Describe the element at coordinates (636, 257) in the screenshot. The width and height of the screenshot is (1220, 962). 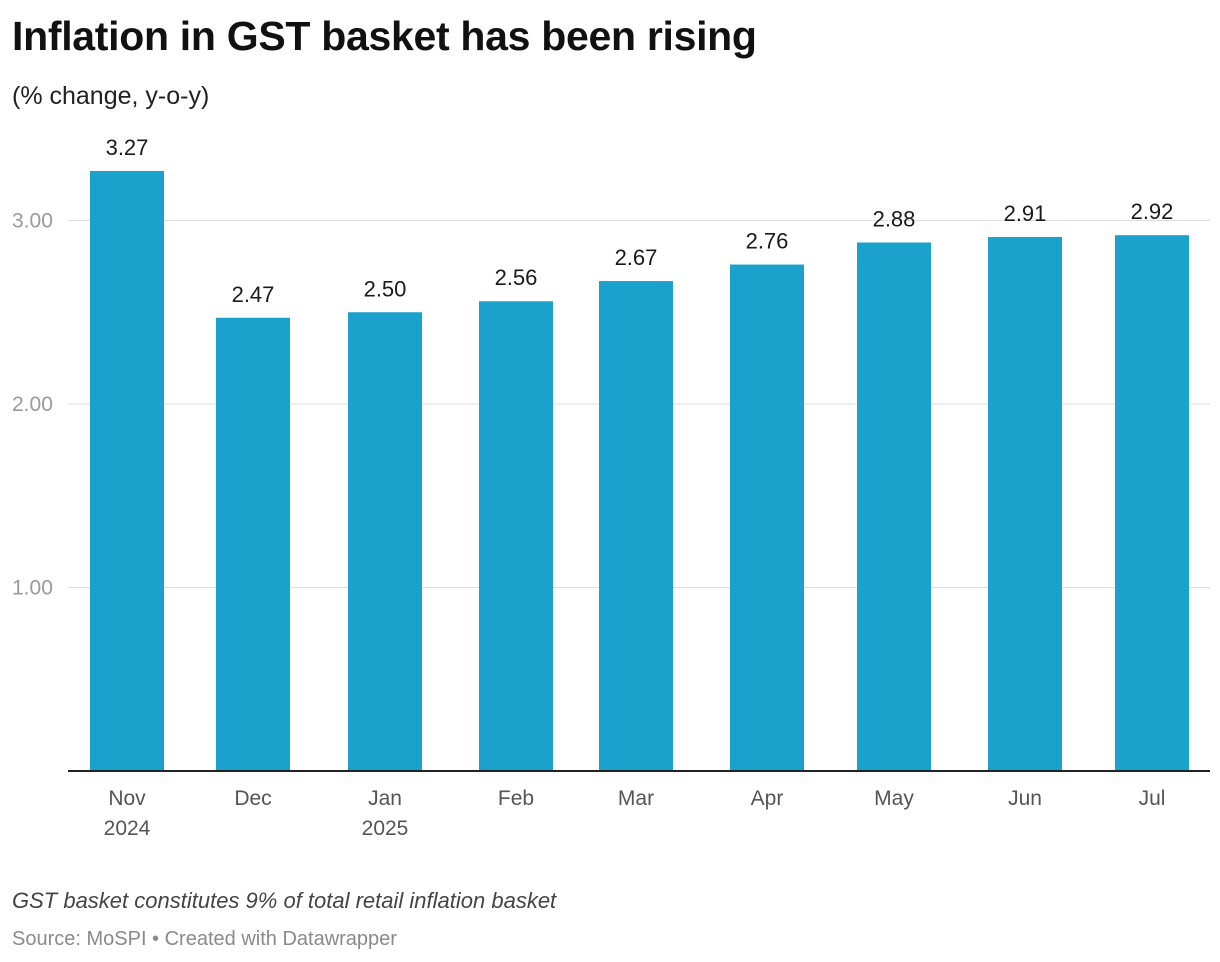
I see `data-label: 2.67` at that location.